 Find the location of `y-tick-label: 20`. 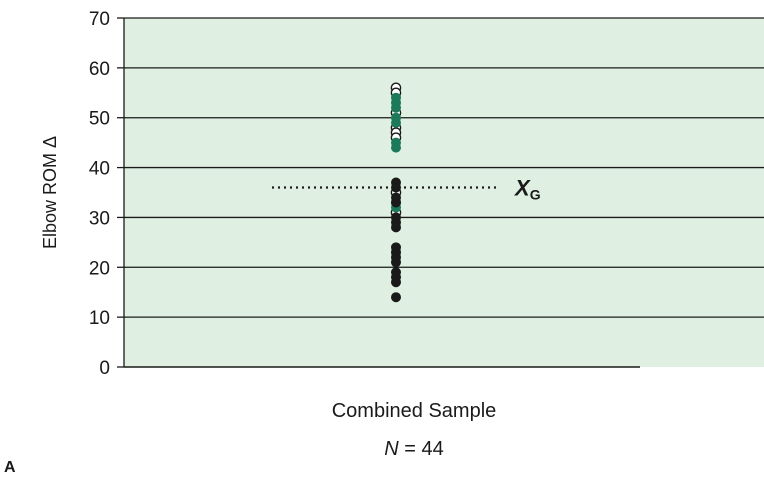

y-tick-label: 20 is located at coordinates (99, 268).